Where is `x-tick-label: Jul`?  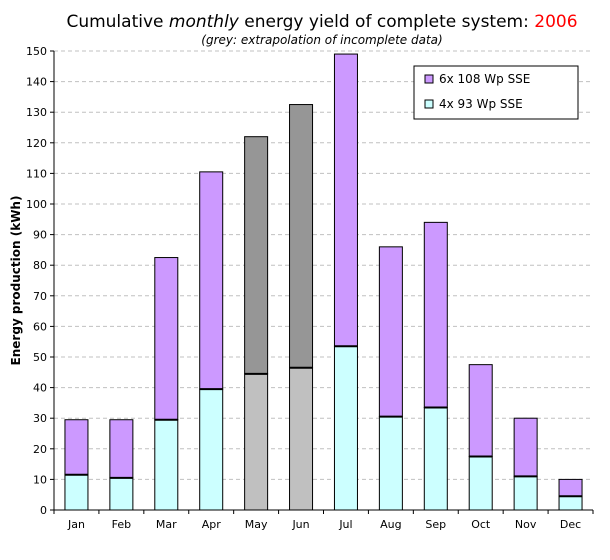 x-tick-label: Jul is located at coordinates (345, 524).